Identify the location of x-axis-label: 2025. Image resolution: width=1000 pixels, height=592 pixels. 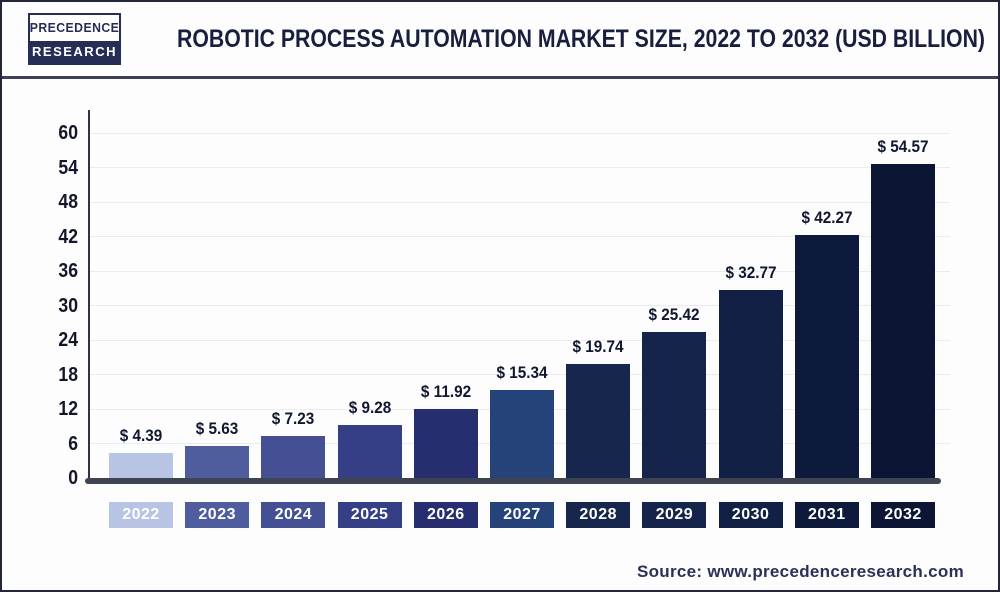
(369, 515).